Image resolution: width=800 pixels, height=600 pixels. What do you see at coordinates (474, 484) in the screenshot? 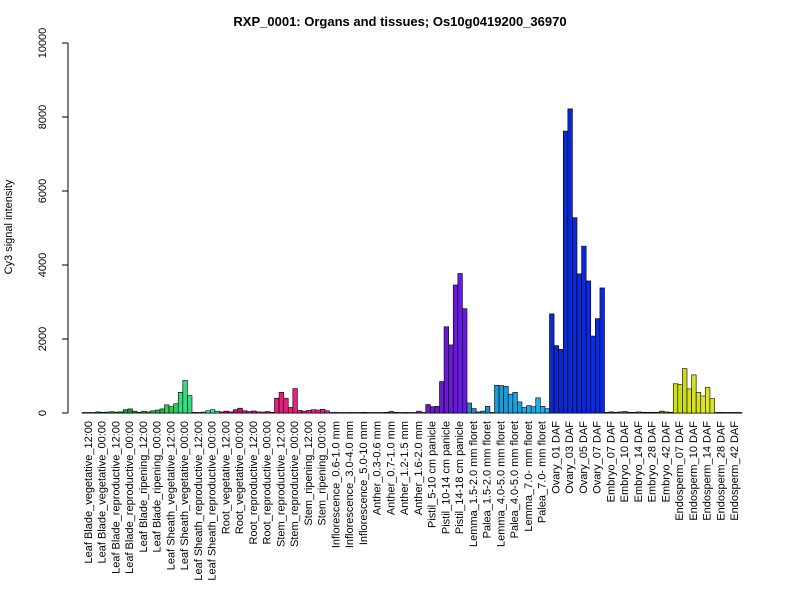
I see `x-tick-label: Lemma_1.5-2.0 mm floret` at bounding box center [474, 484].